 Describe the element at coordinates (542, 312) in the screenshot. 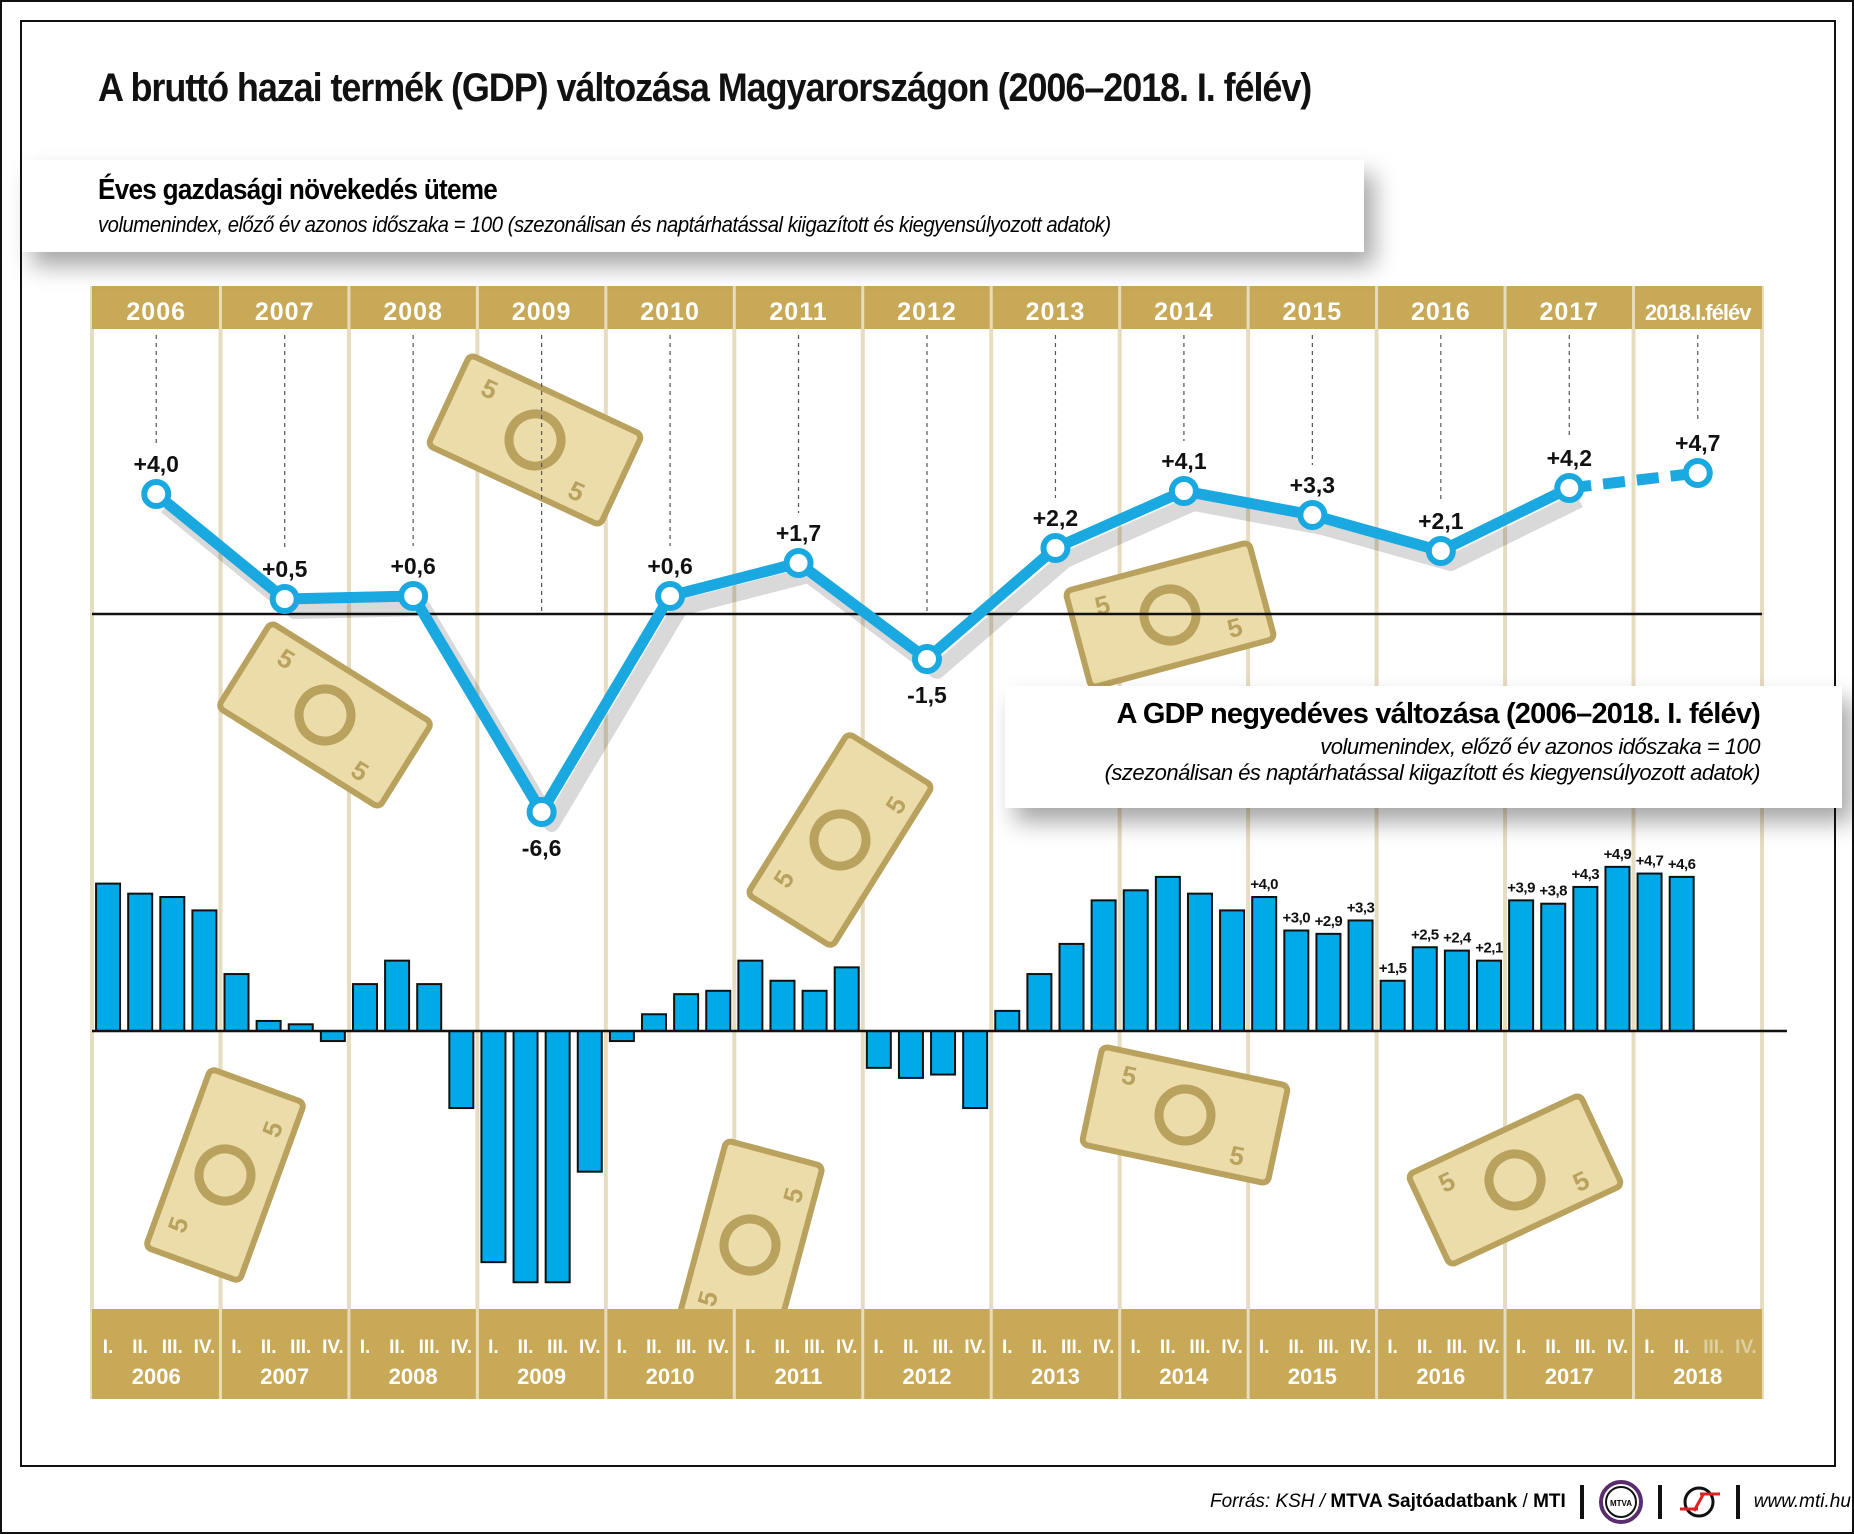

I see `year-header-label: 2009` at that location.